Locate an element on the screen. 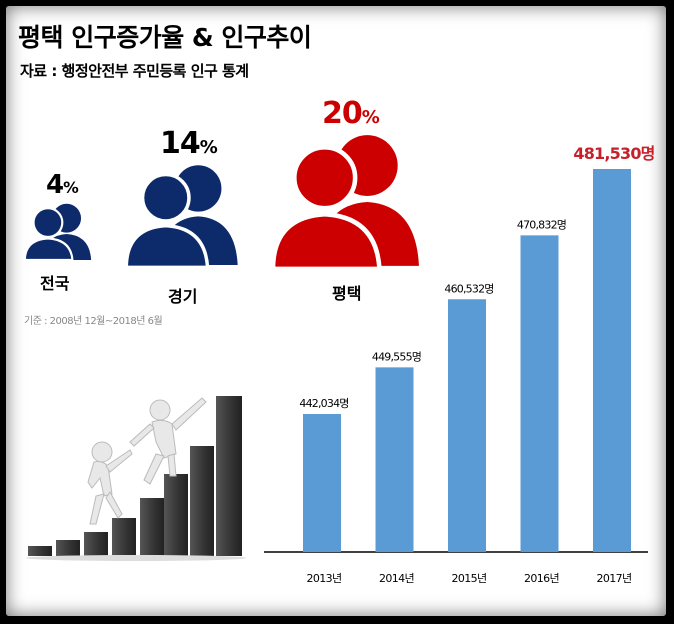 This screenshot has width=674, height=624. bar-2016년 is located at coordinates (539, 394).